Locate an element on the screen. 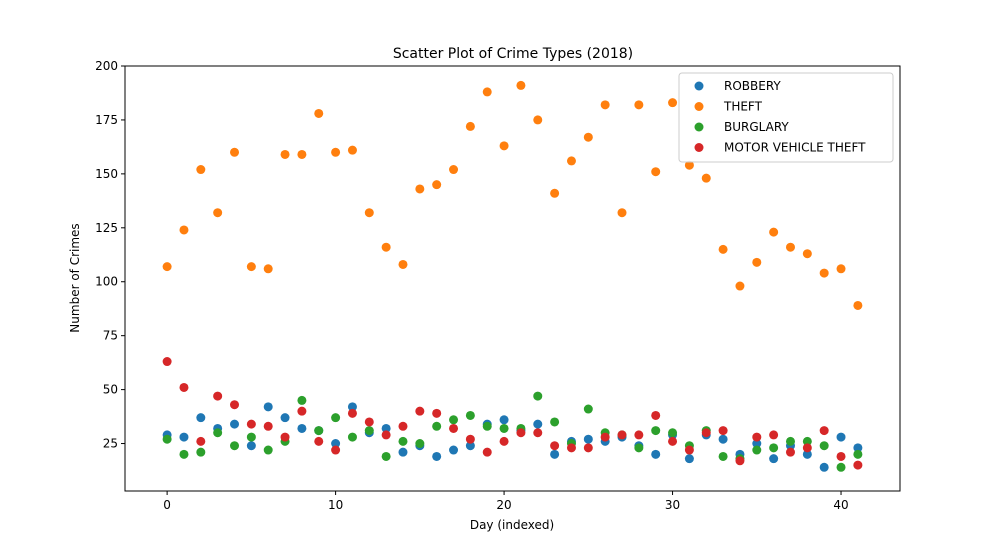 This screenshot has width=1000, height=550. y-axis-label: Number of Crimes is located at coordinates (75, 277).